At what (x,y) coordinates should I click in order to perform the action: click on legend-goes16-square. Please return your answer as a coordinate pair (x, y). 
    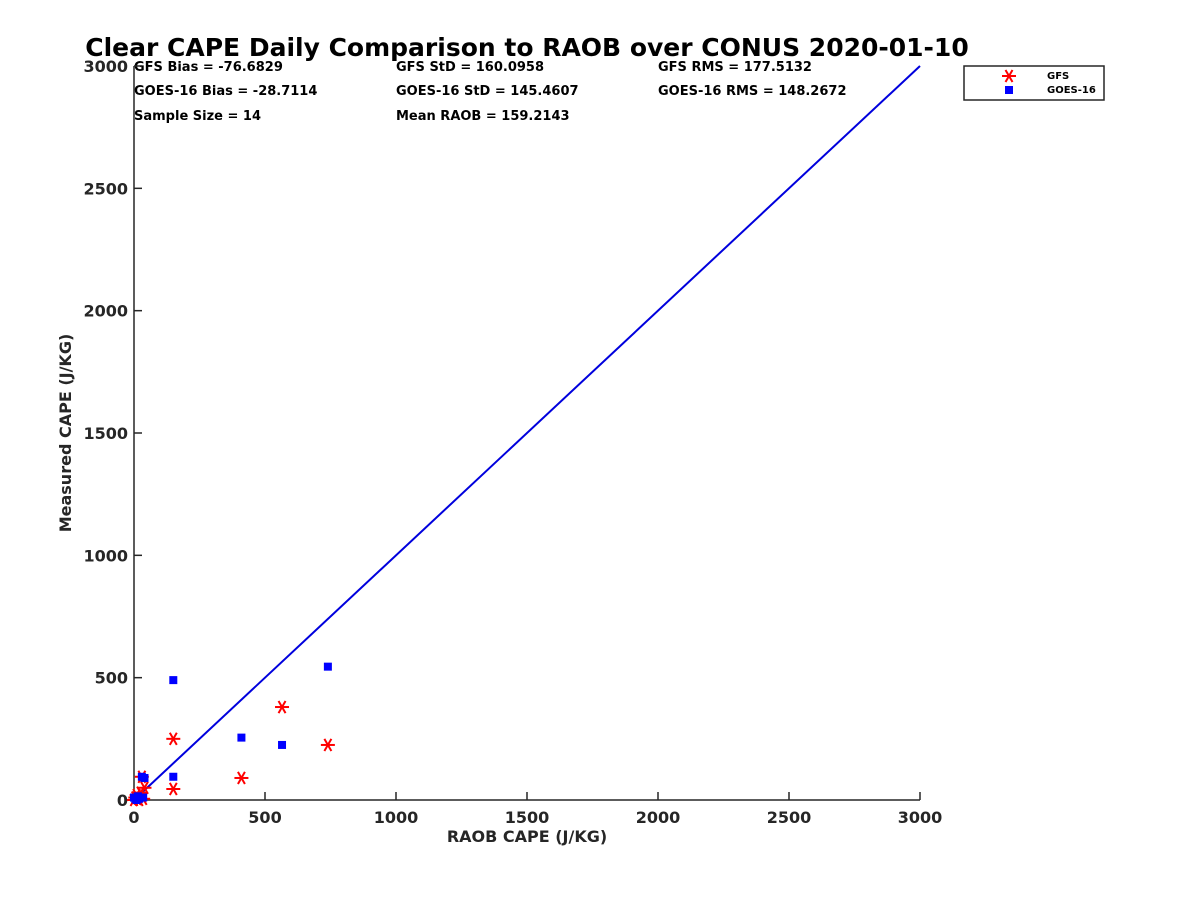
    Looking at the image, I should click on (1009, 90).